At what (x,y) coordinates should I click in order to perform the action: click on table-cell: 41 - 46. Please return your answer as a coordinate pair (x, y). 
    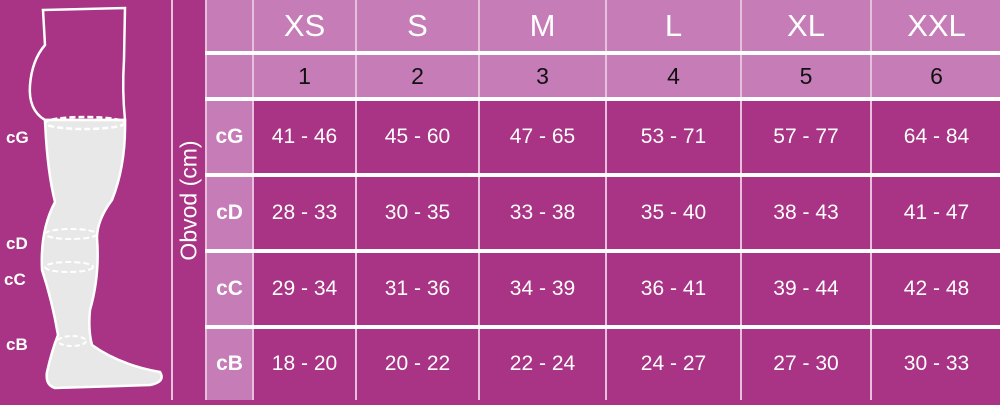
    Looking at the image, I should click on (304, 137).